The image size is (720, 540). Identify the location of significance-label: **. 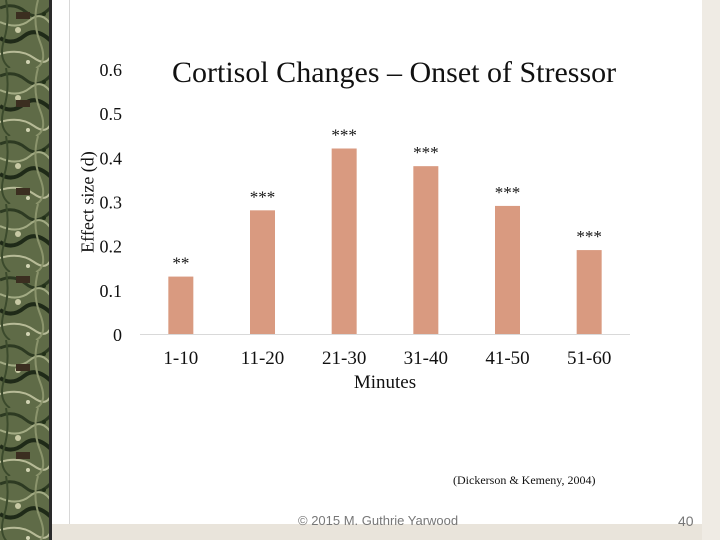
(180, 263).